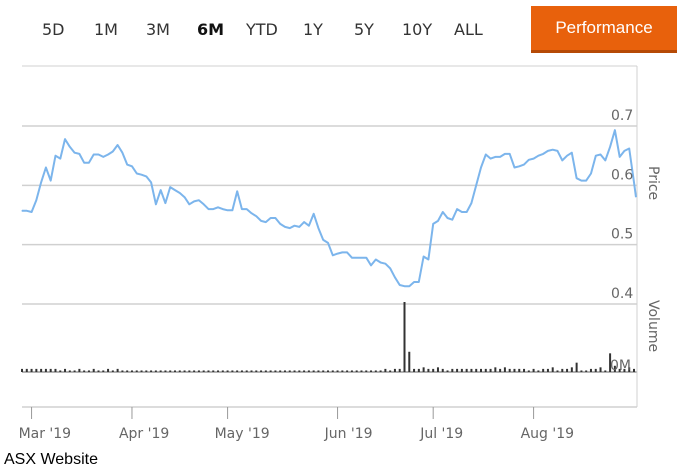 The height and width of the screenshot is (476, 682). What do you see at coordinates (242, 434) in the screenshot?
I see `x-tick-label: May '19` at bounding box center [242, 434].